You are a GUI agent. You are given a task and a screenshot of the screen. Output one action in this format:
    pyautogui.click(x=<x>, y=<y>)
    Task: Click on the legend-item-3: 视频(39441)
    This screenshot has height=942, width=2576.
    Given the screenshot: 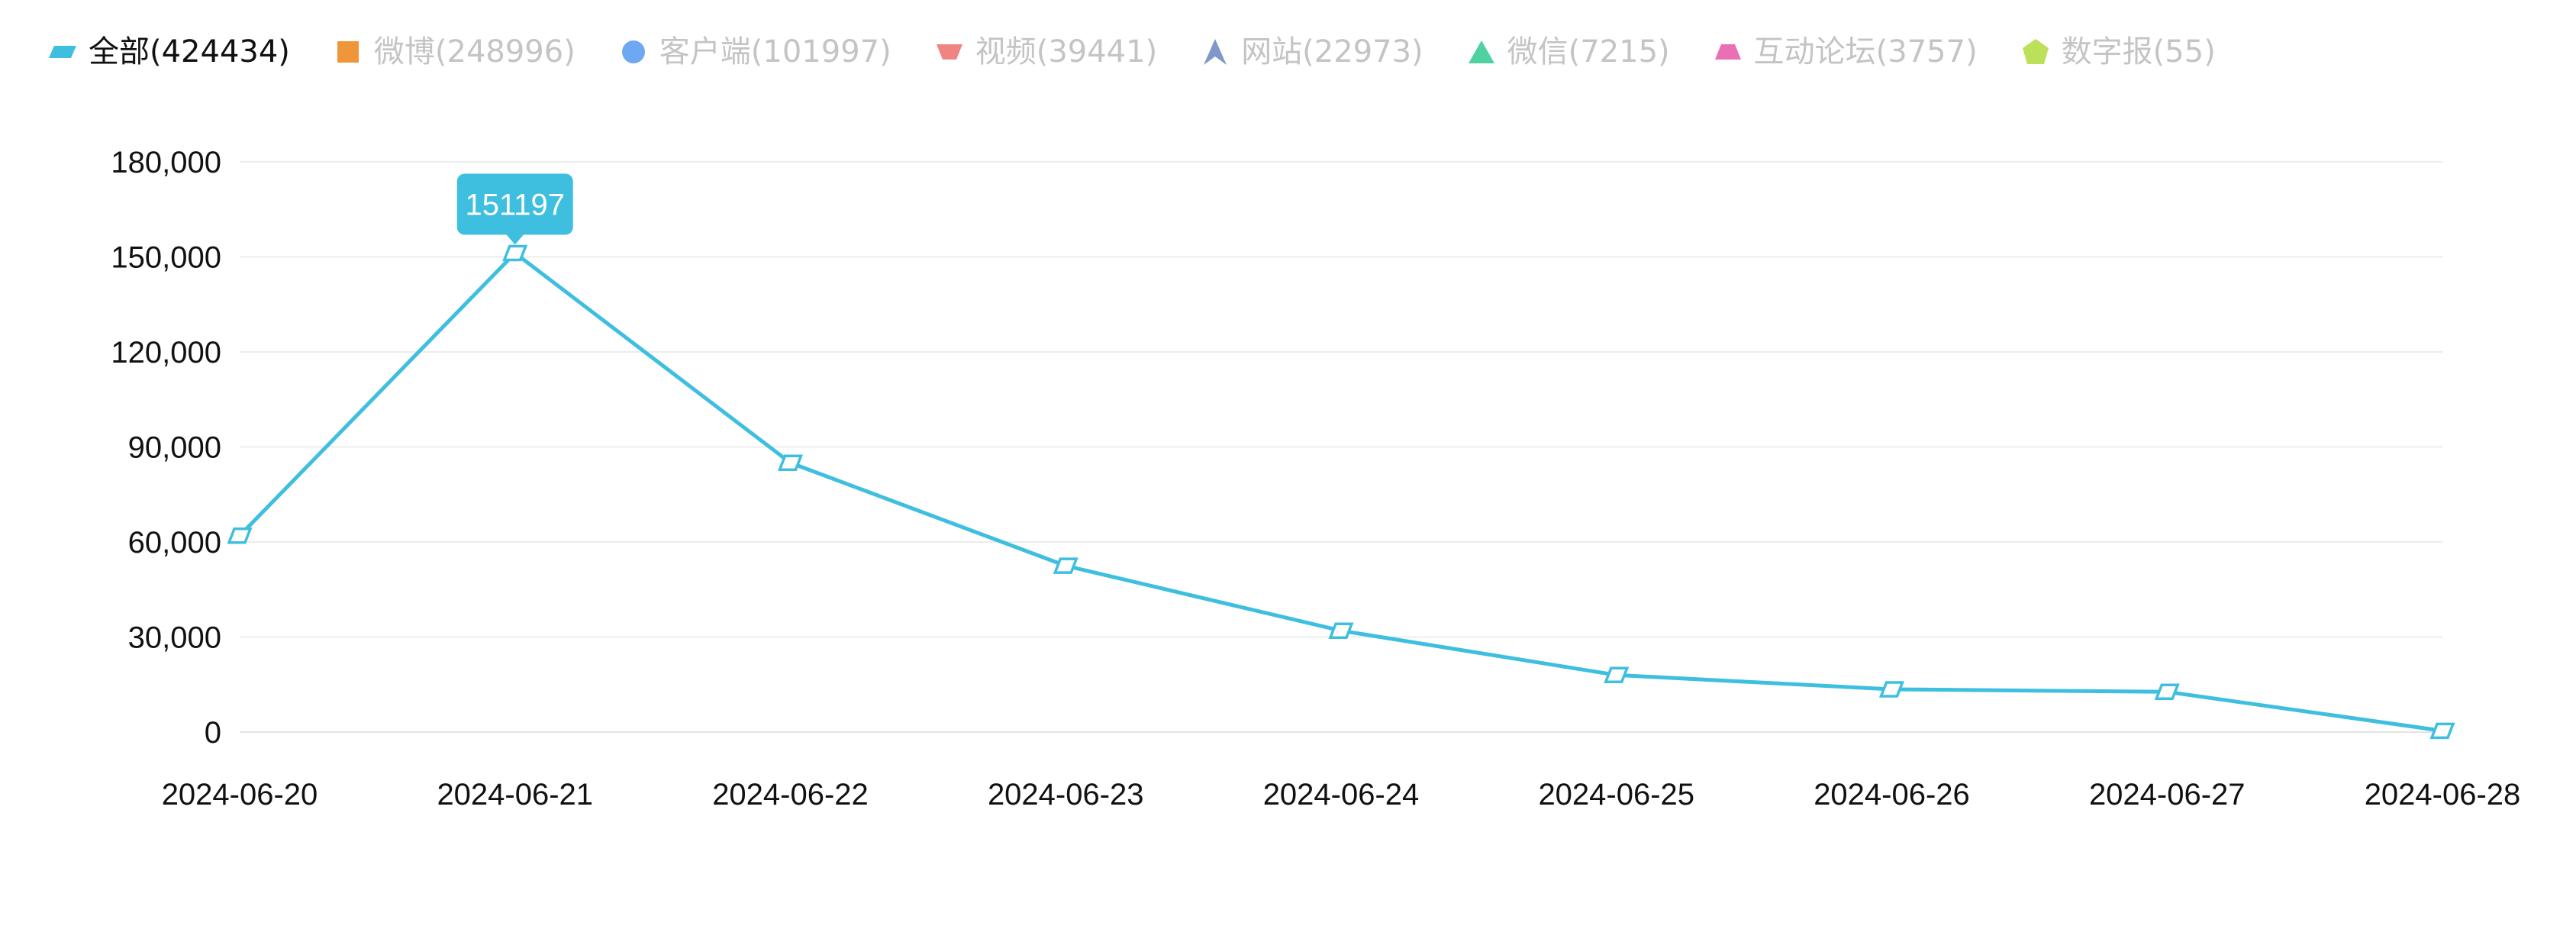 What is the action you would take?
    pyautogui.click(x=1045, y=52)
    